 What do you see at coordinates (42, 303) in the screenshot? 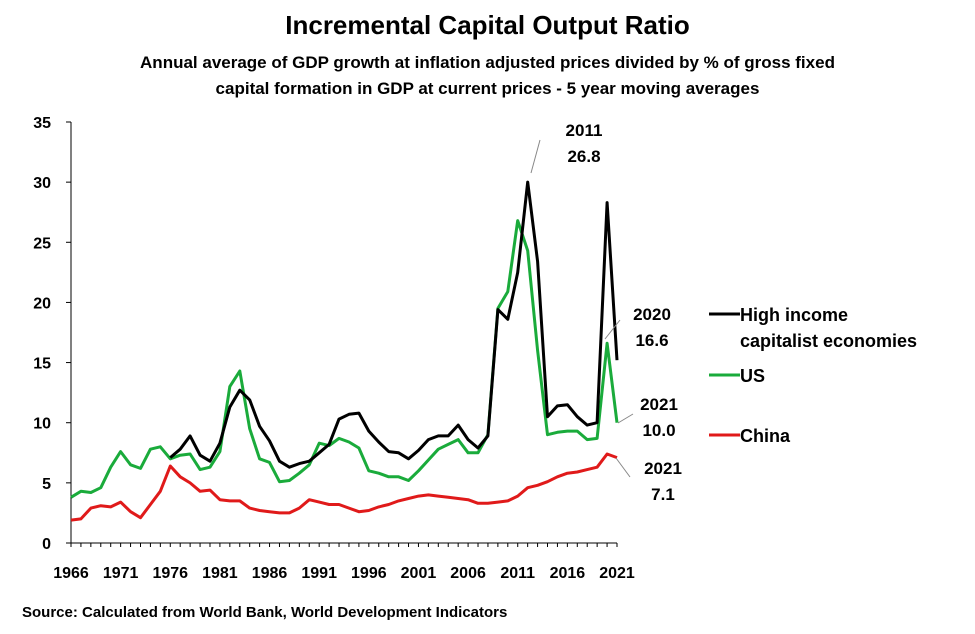
I see `y-tick-label: 20` at bounding box center [42, 303].